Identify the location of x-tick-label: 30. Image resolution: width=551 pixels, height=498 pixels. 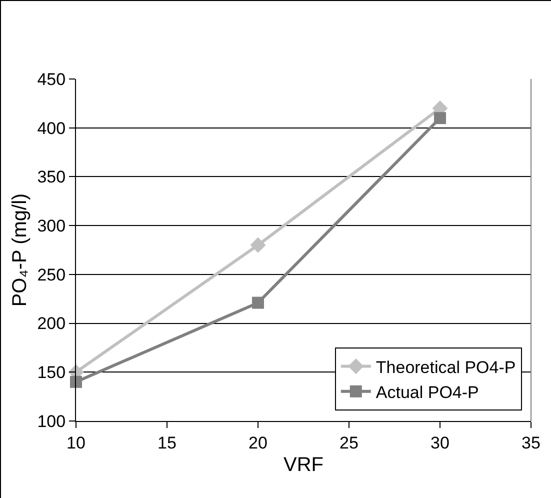
(440, 442).